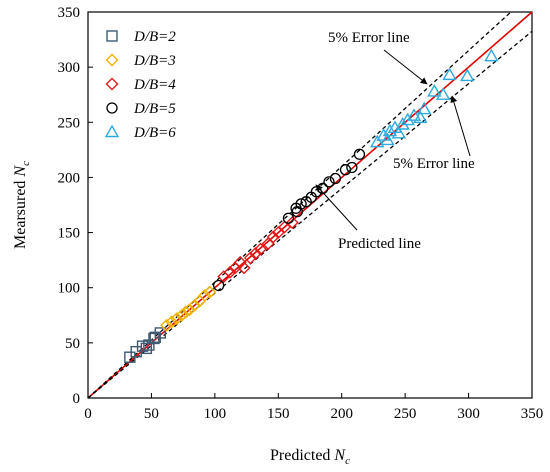 Image resolution: width=550 pixels, height=472 pixels. I want to click on annotations: 5% Error line 5% Error line Predicted line, so click(395, 141).